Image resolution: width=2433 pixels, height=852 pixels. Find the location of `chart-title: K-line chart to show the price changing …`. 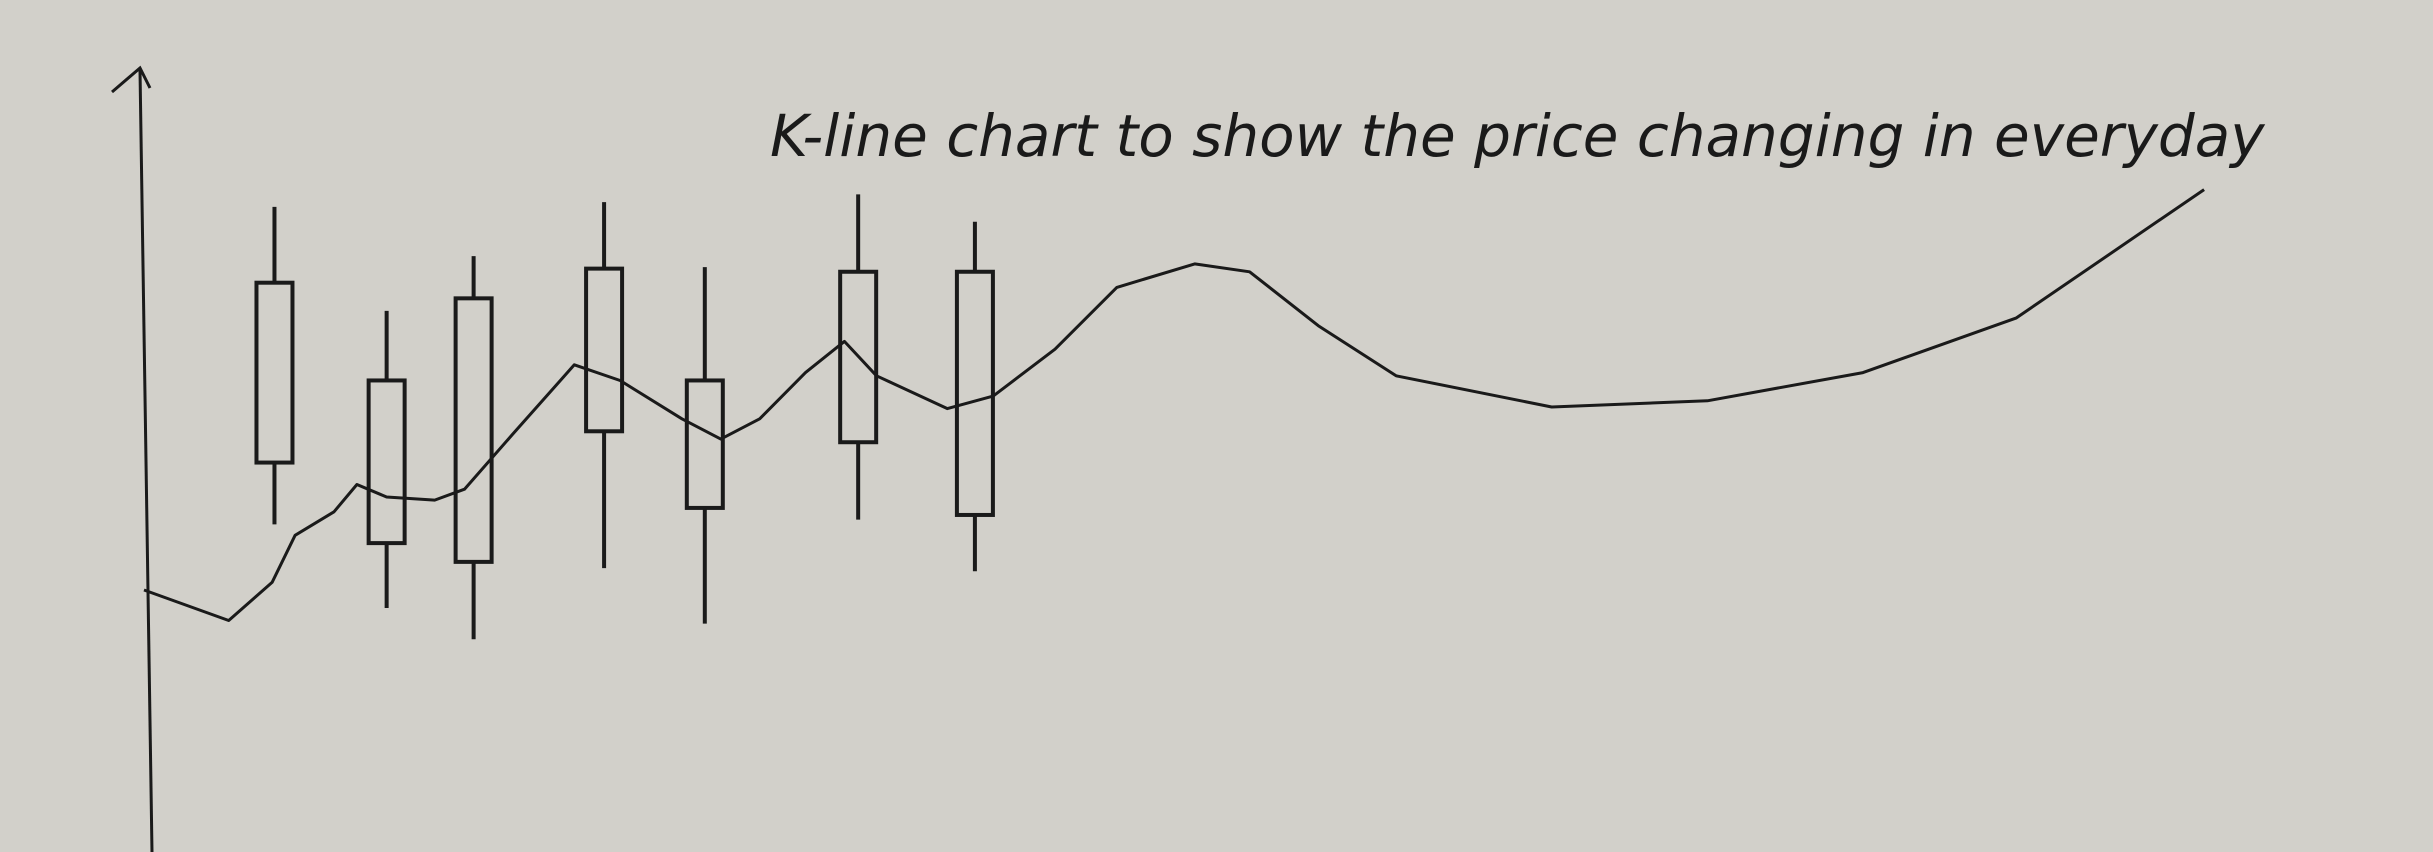

chart-title: K-line chart to show the price changing … is located at coordinates (1517, 136).